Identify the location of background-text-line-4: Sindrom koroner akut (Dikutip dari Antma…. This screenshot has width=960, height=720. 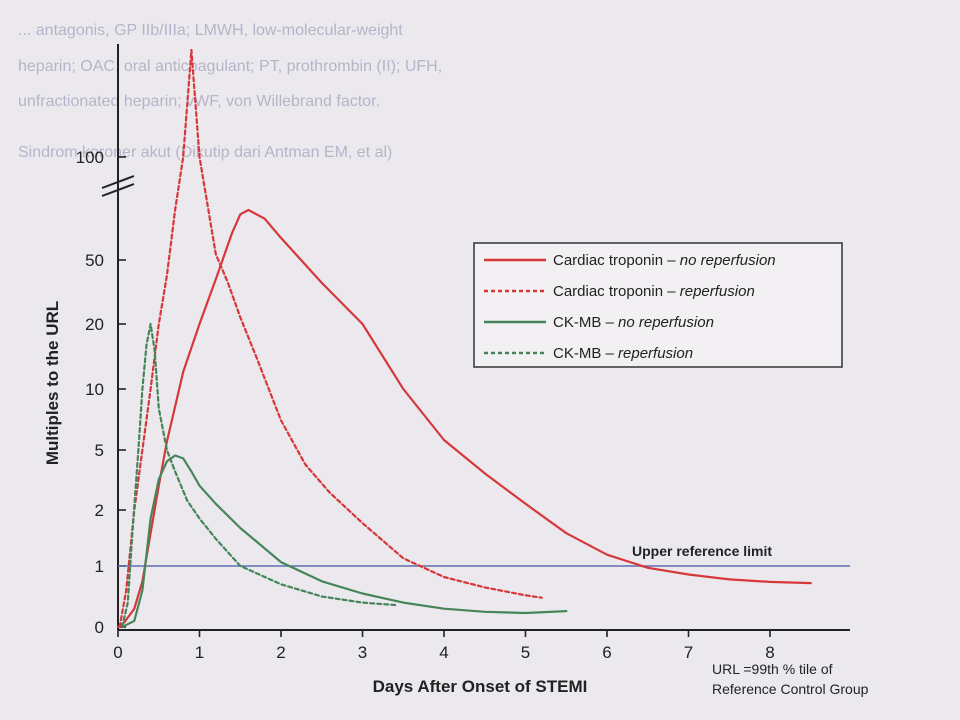
(205, 152).